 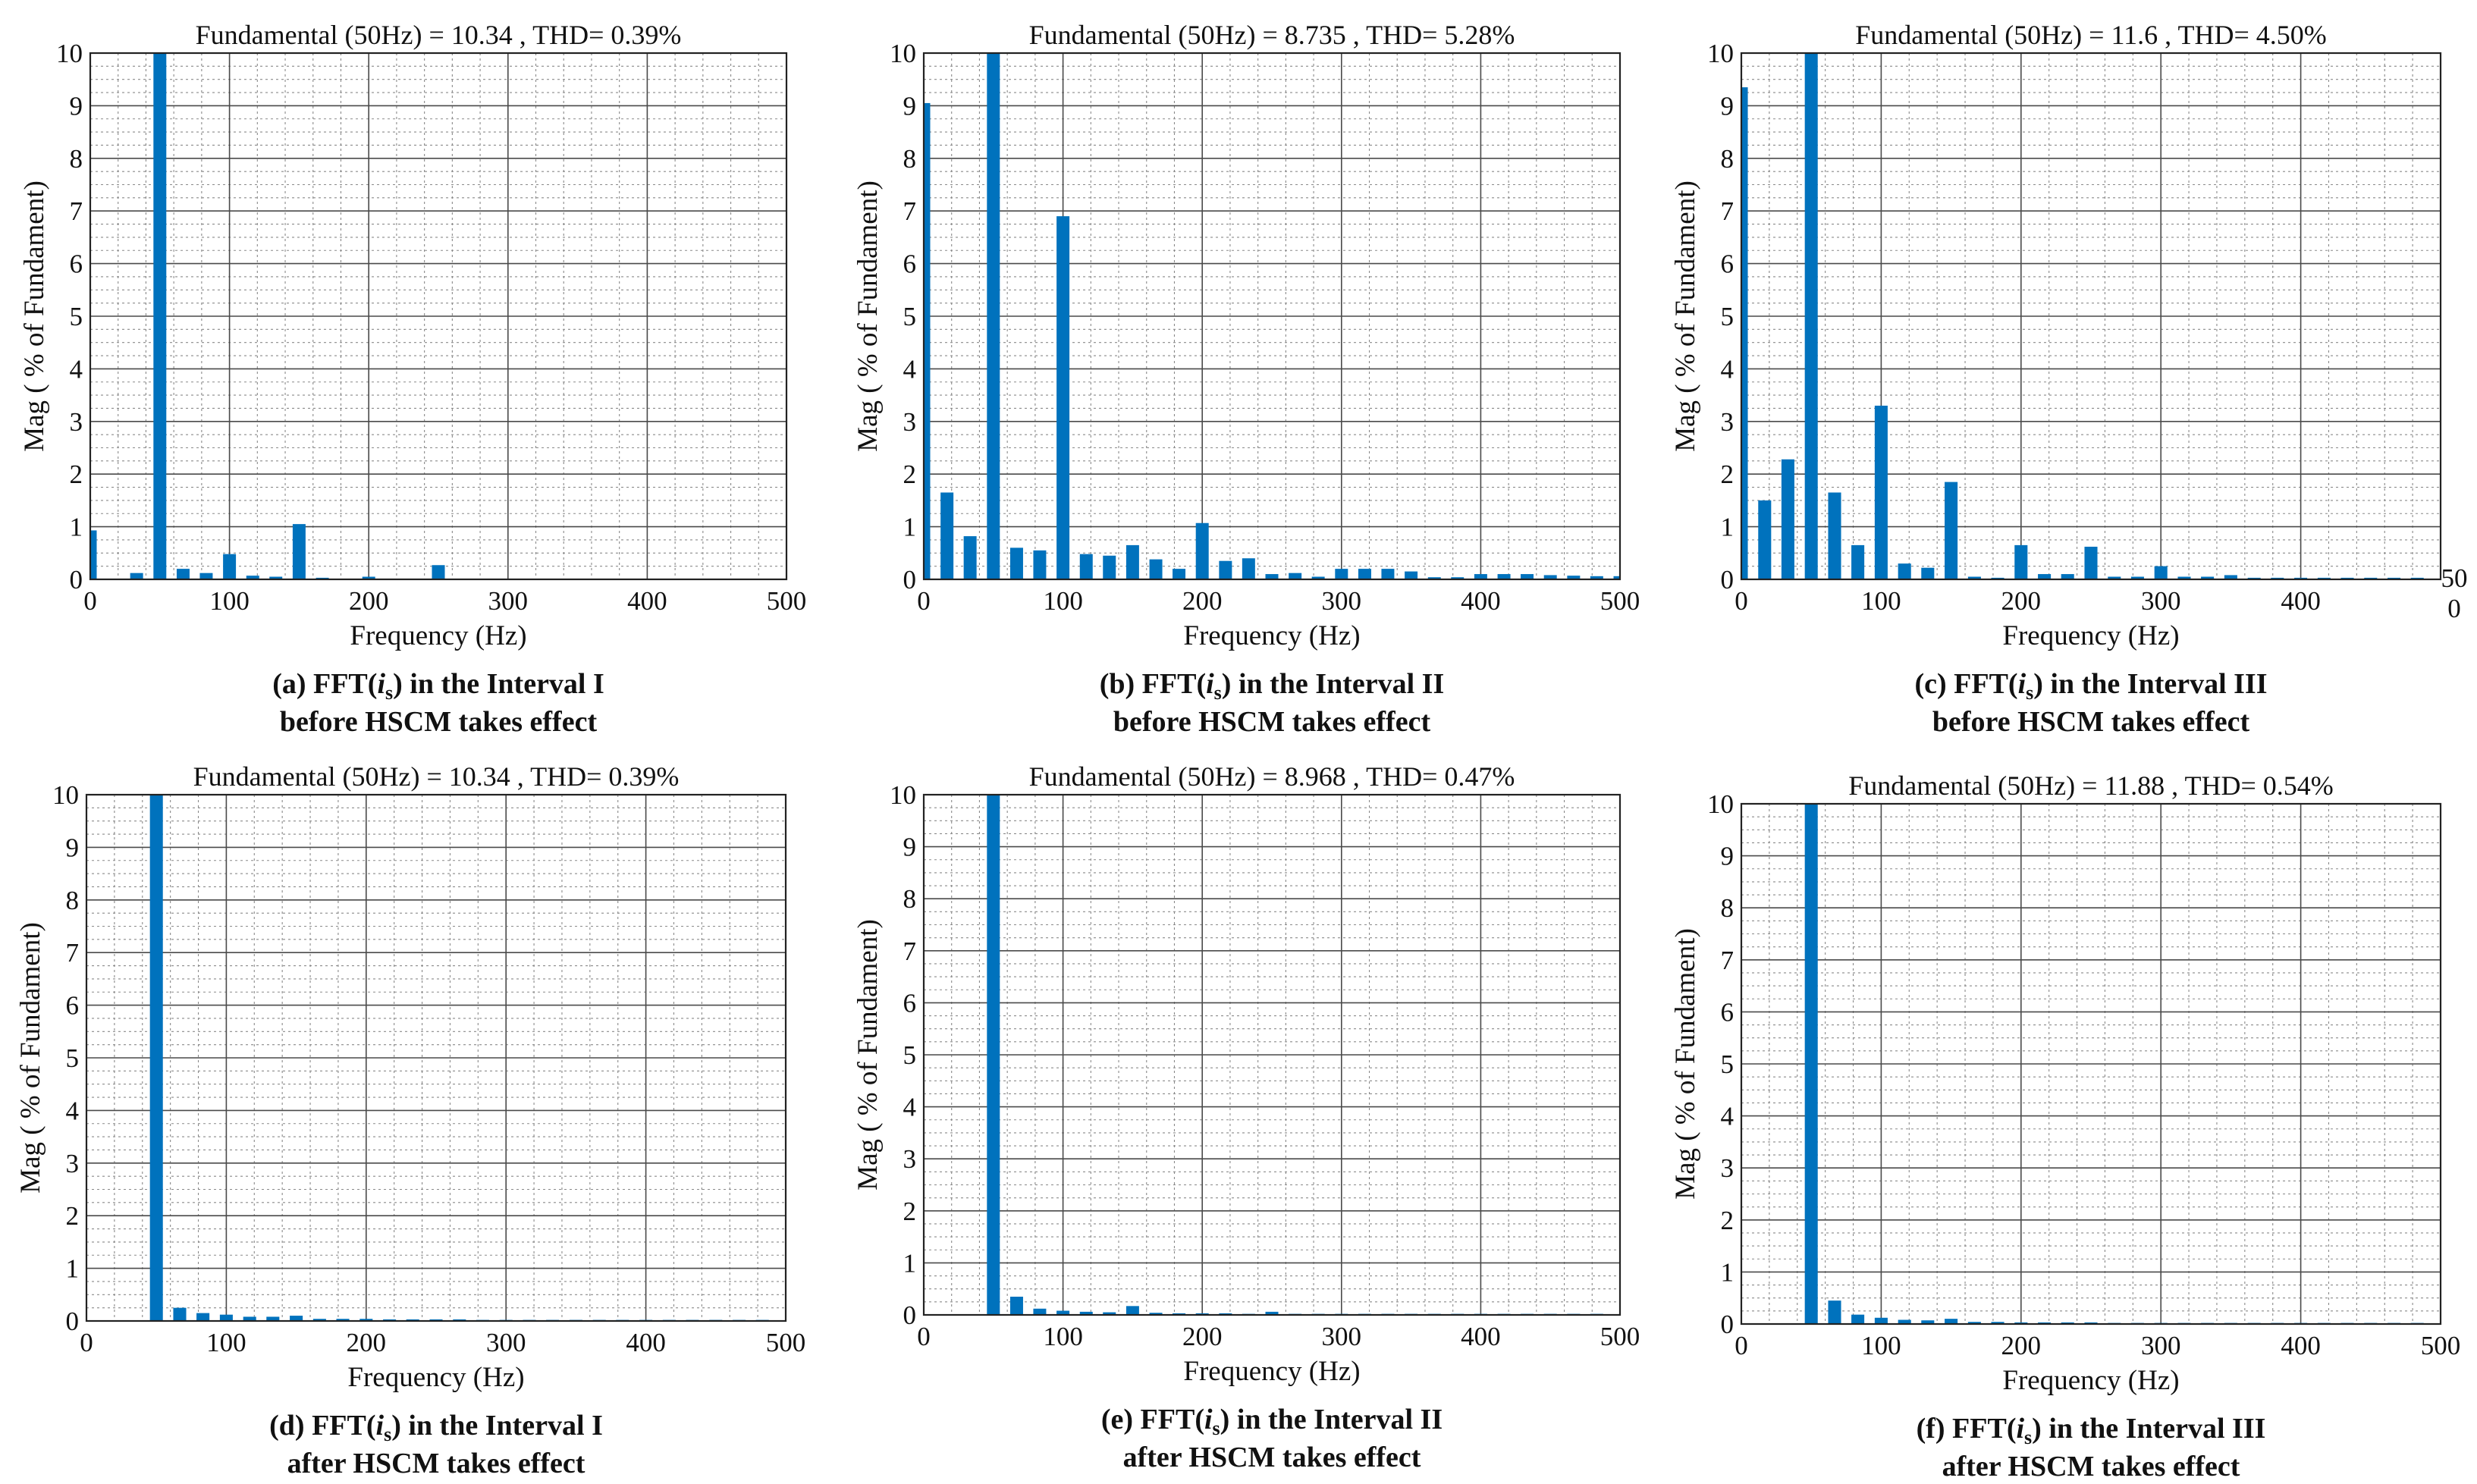 I want to click on chart-title: Fundamental (50Hz) = 8.968 , THD= 0.47%, so click(x=1272, y=776).